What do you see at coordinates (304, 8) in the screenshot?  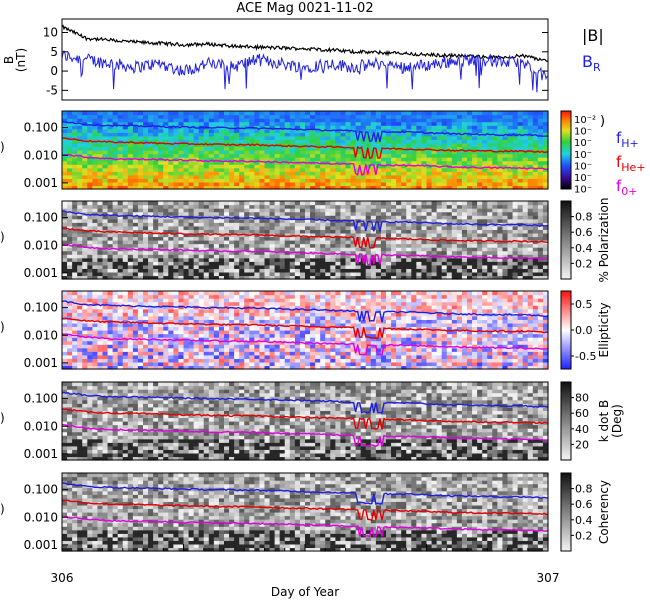 I see `chart-title: ACE Mag 0021-11-02` at bounding box center [304, 8].